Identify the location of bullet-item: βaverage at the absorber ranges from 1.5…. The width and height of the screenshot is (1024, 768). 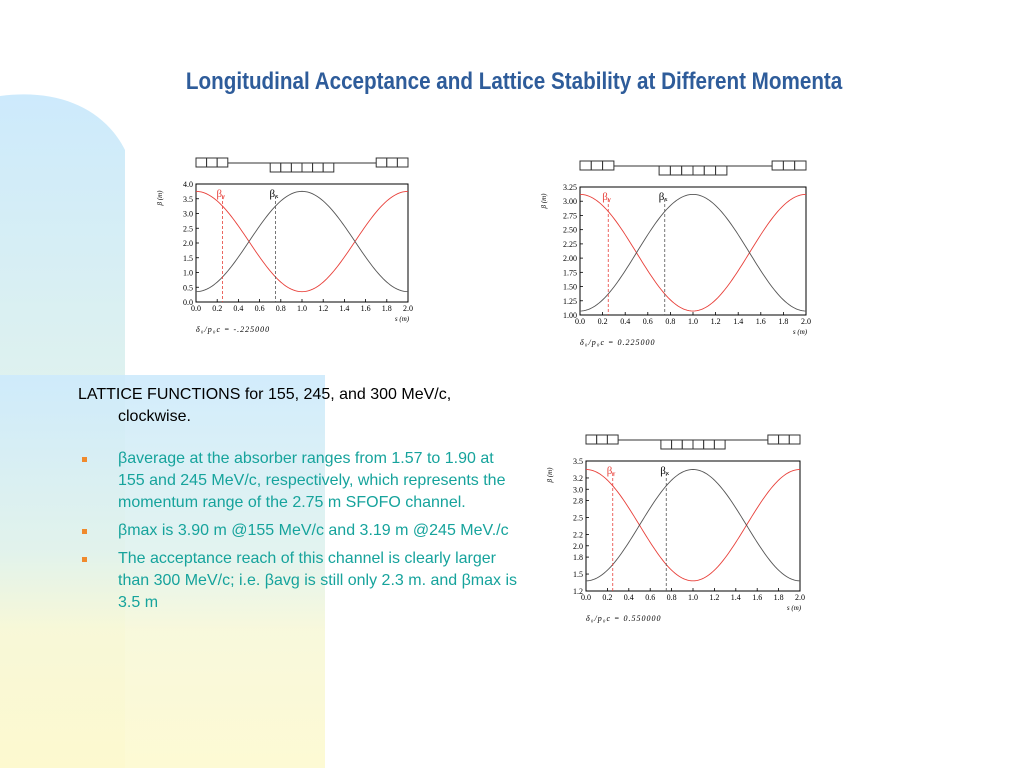
(298, 481).